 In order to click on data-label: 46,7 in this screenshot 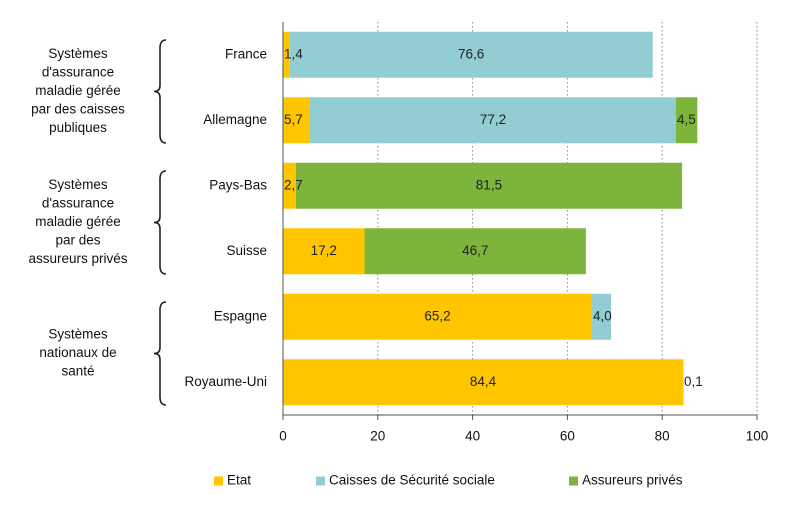, I will do `click(475, 250)`.